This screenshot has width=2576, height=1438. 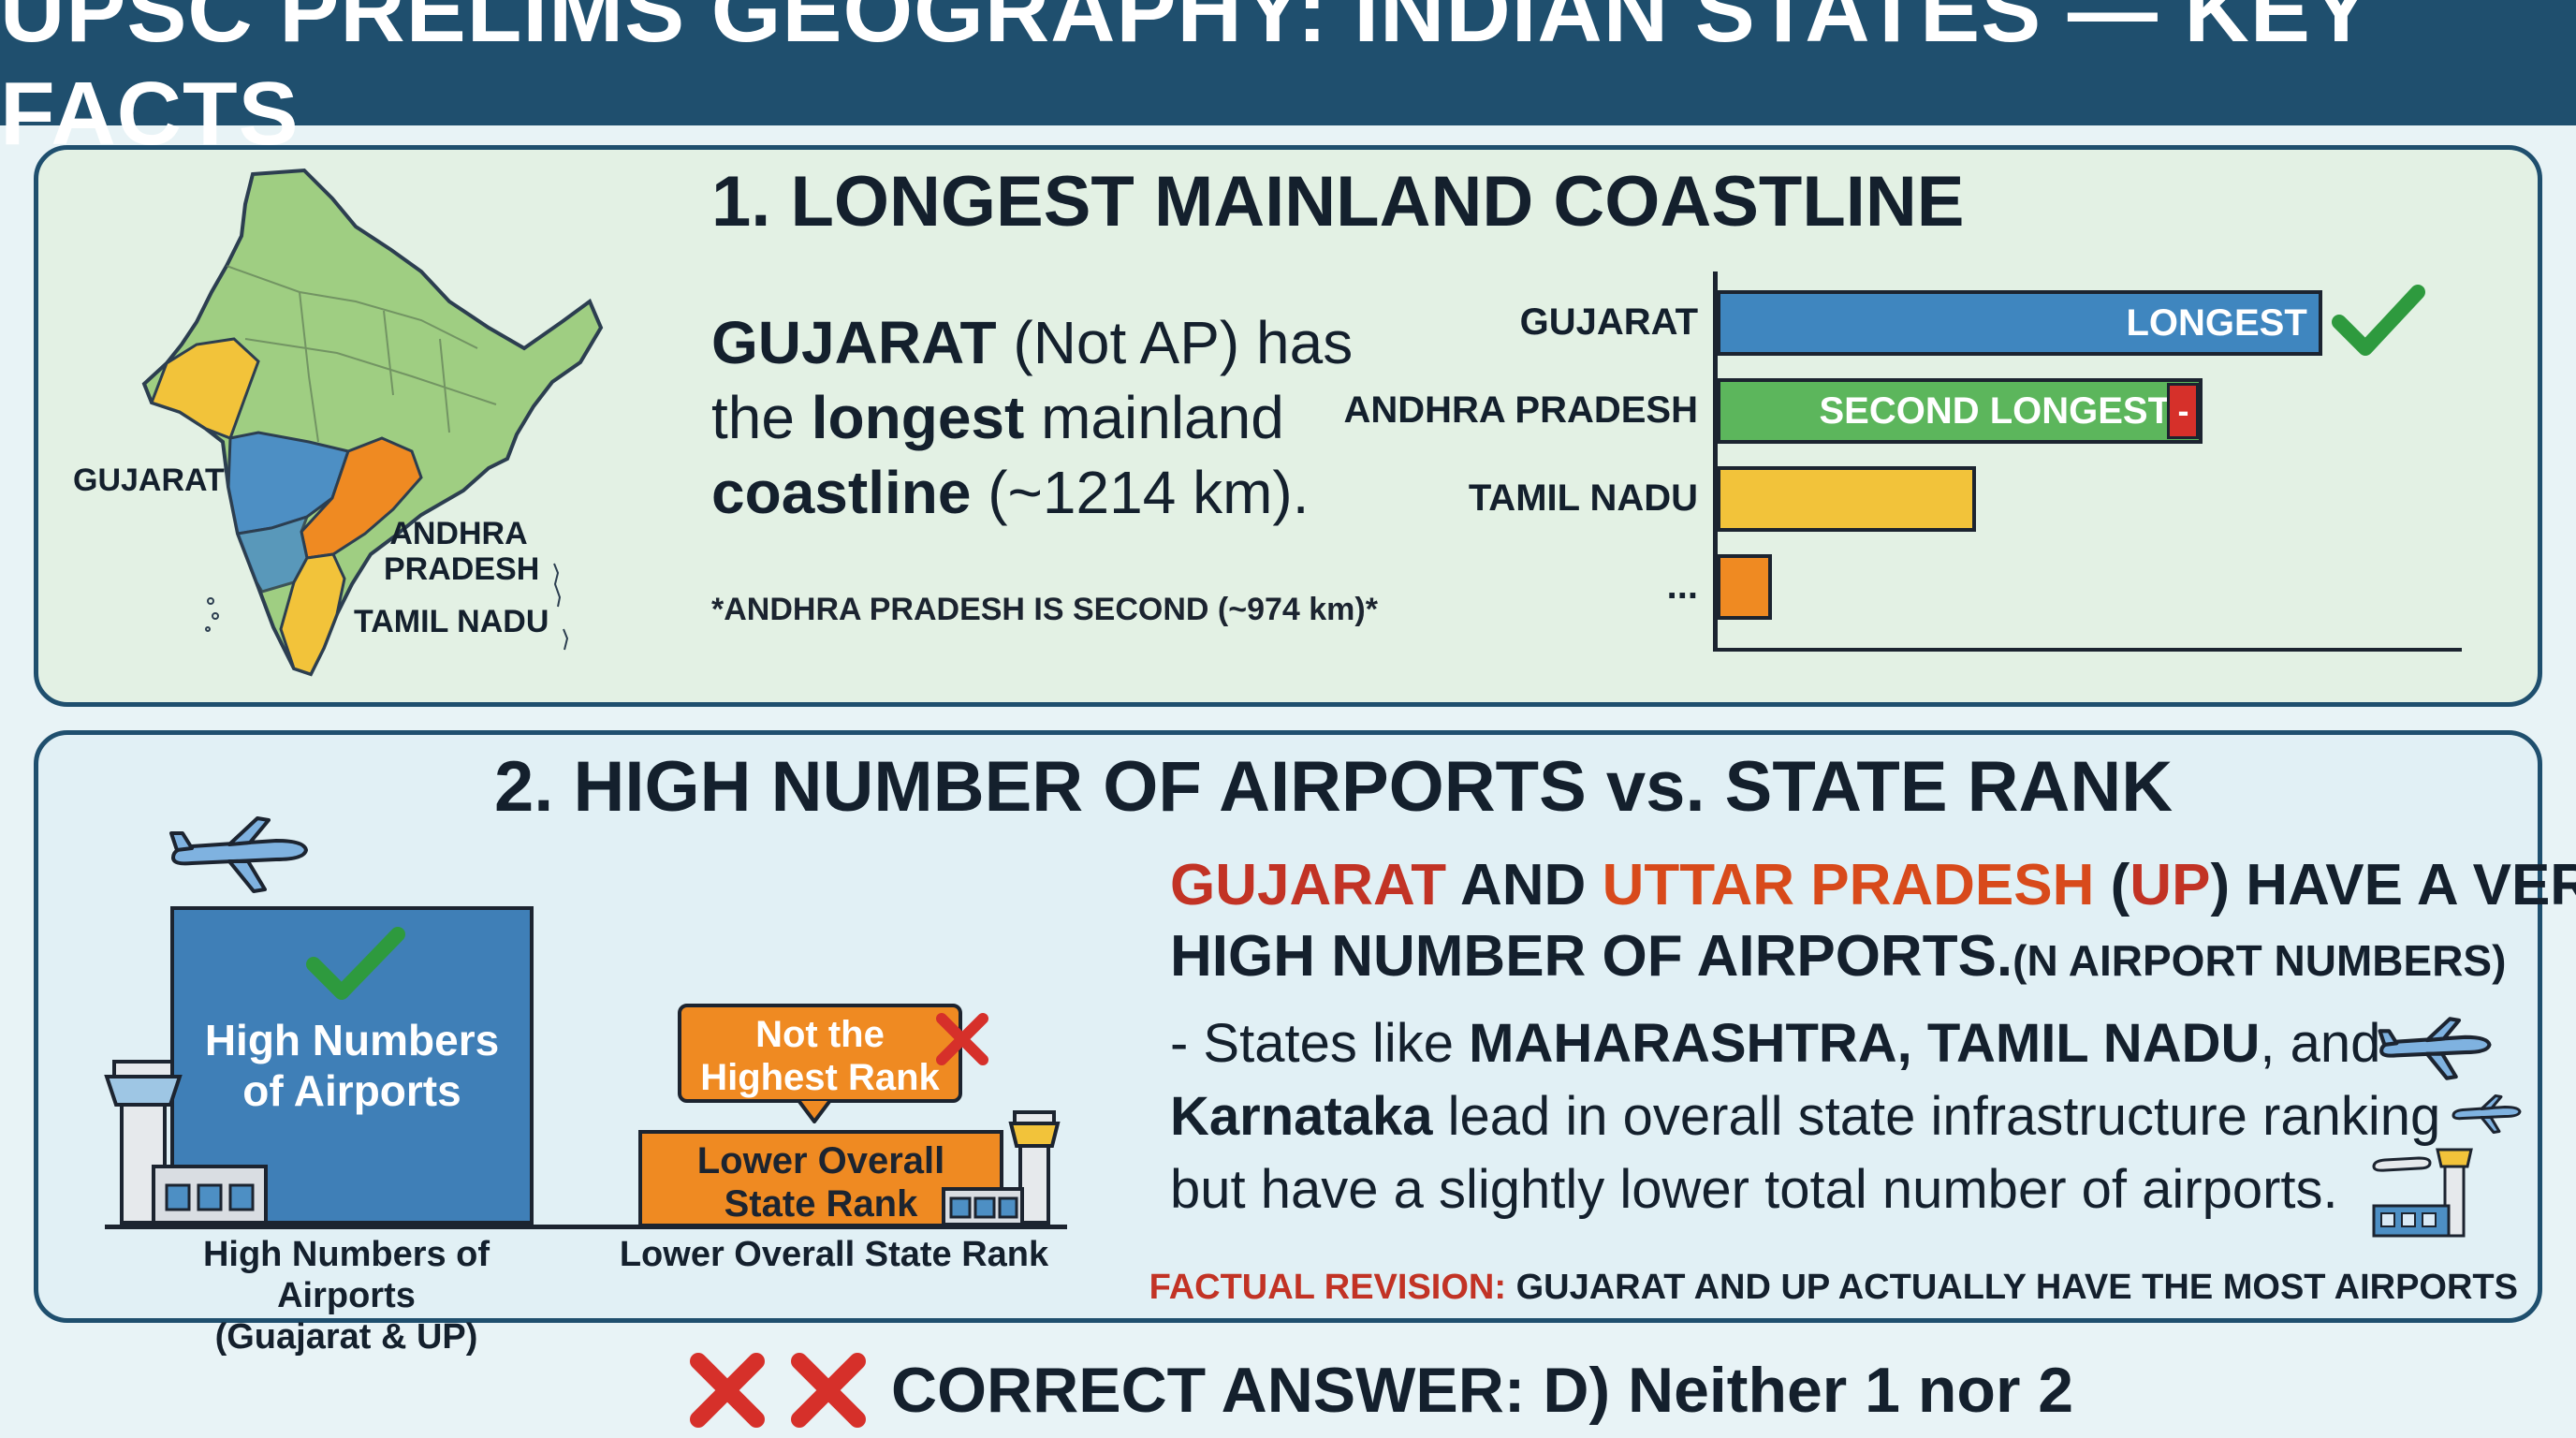 What do you see at coordinates (1583, 498) in the screenshot?
I see `bar-category-label: TAMIL NADU` at bounding box center [1583, 498].